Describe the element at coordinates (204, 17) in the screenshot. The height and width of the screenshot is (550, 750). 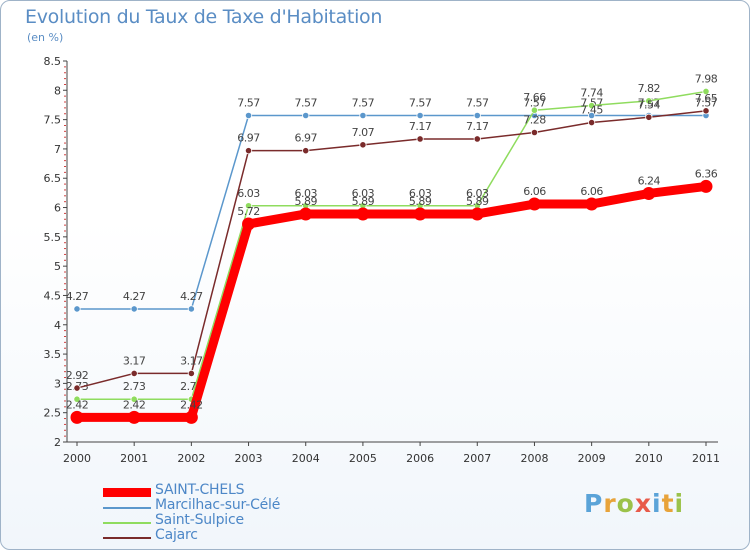
I see `chart-title: Evolution du Taux de Taxe d'Habitation` at that location.